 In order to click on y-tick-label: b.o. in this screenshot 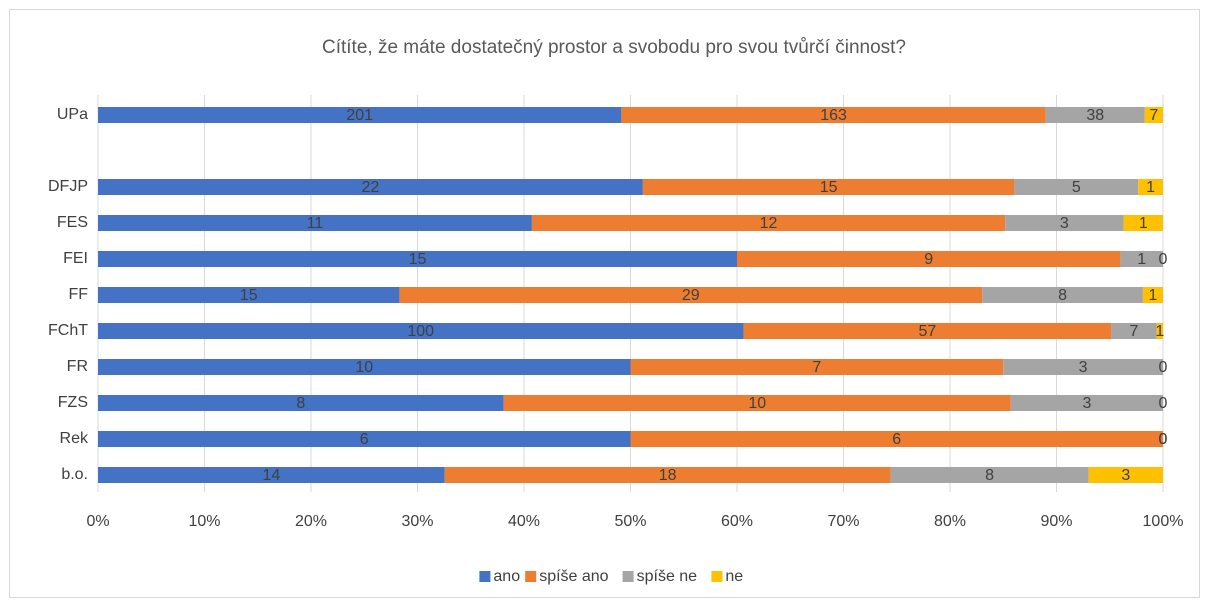, I will do `click(74, 474)`.